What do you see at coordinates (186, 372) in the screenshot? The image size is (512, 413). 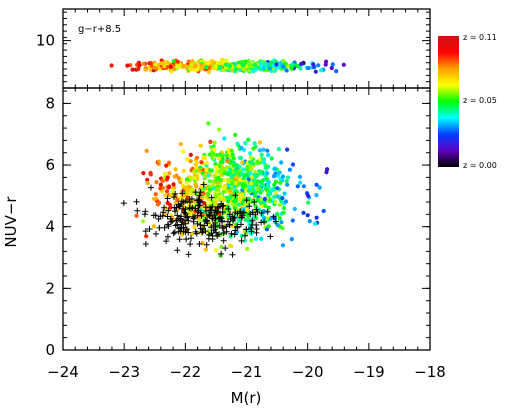 I see `x-tick-label: −22` at bounding box center [186, 372].